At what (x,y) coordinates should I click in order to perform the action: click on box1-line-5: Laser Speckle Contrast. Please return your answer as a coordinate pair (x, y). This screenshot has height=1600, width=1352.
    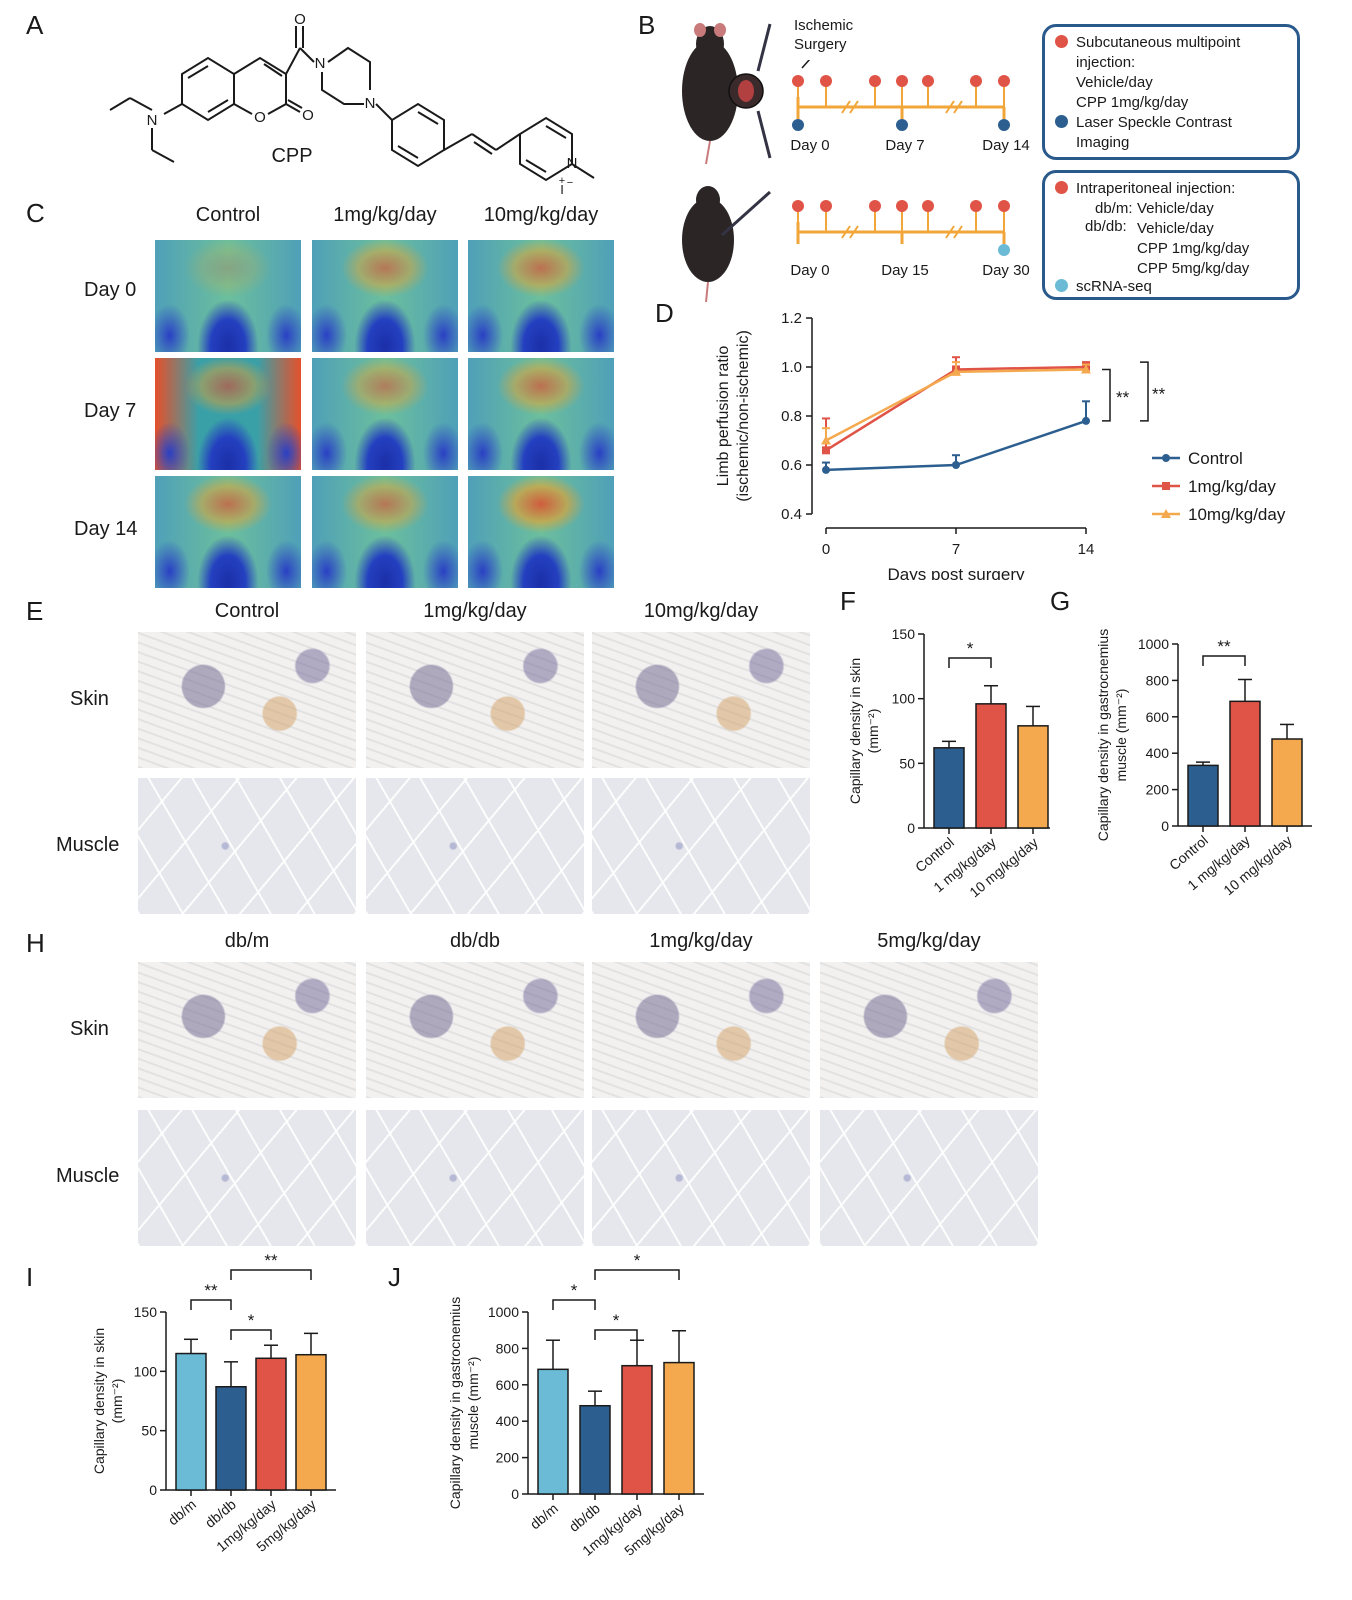
    Looking at the image, I should click on (1154, 122).